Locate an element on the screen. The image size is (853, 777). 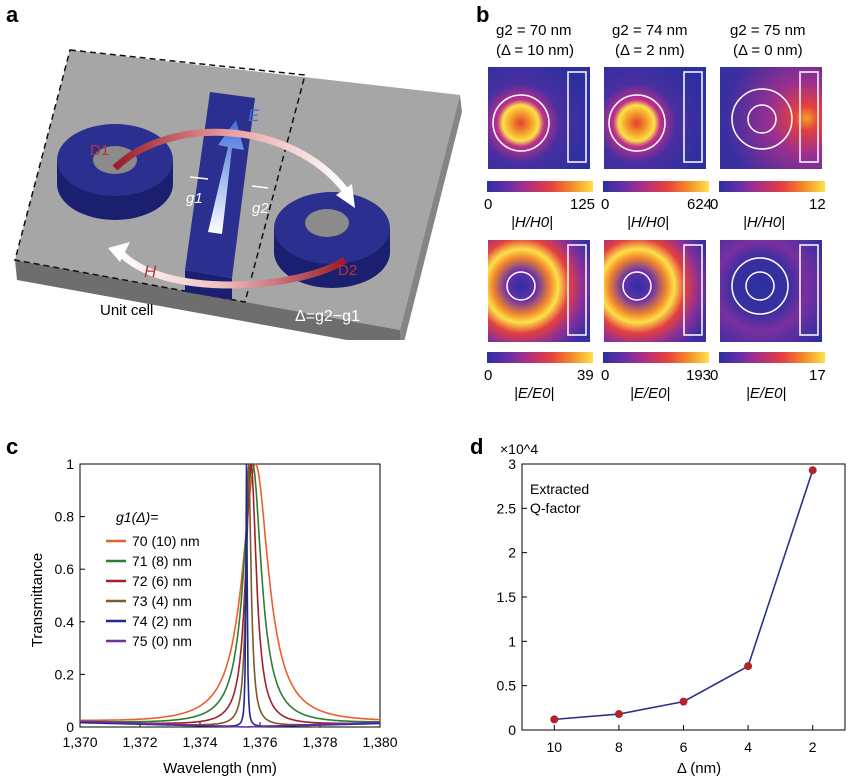
substrate-side-right is located at coordinates (431, 217).